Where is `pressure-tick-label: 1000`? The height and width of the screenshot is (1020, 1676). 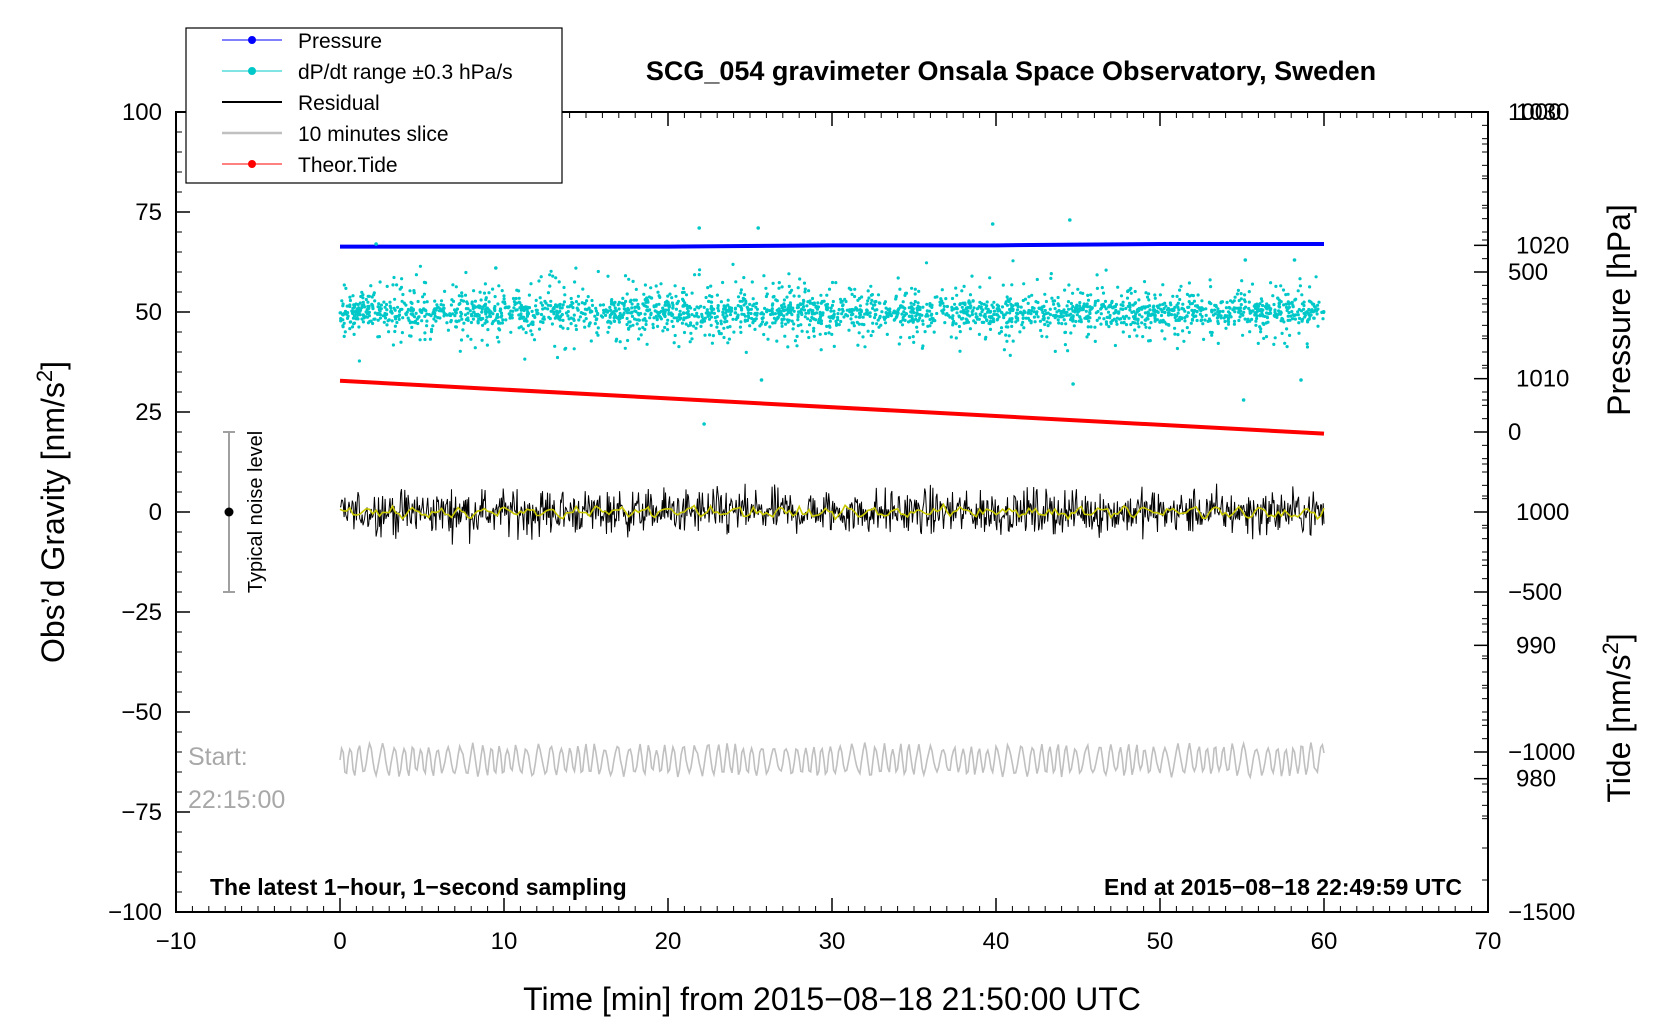 pressure-tick-label: 1000 is located at coordinates (1542, 512).